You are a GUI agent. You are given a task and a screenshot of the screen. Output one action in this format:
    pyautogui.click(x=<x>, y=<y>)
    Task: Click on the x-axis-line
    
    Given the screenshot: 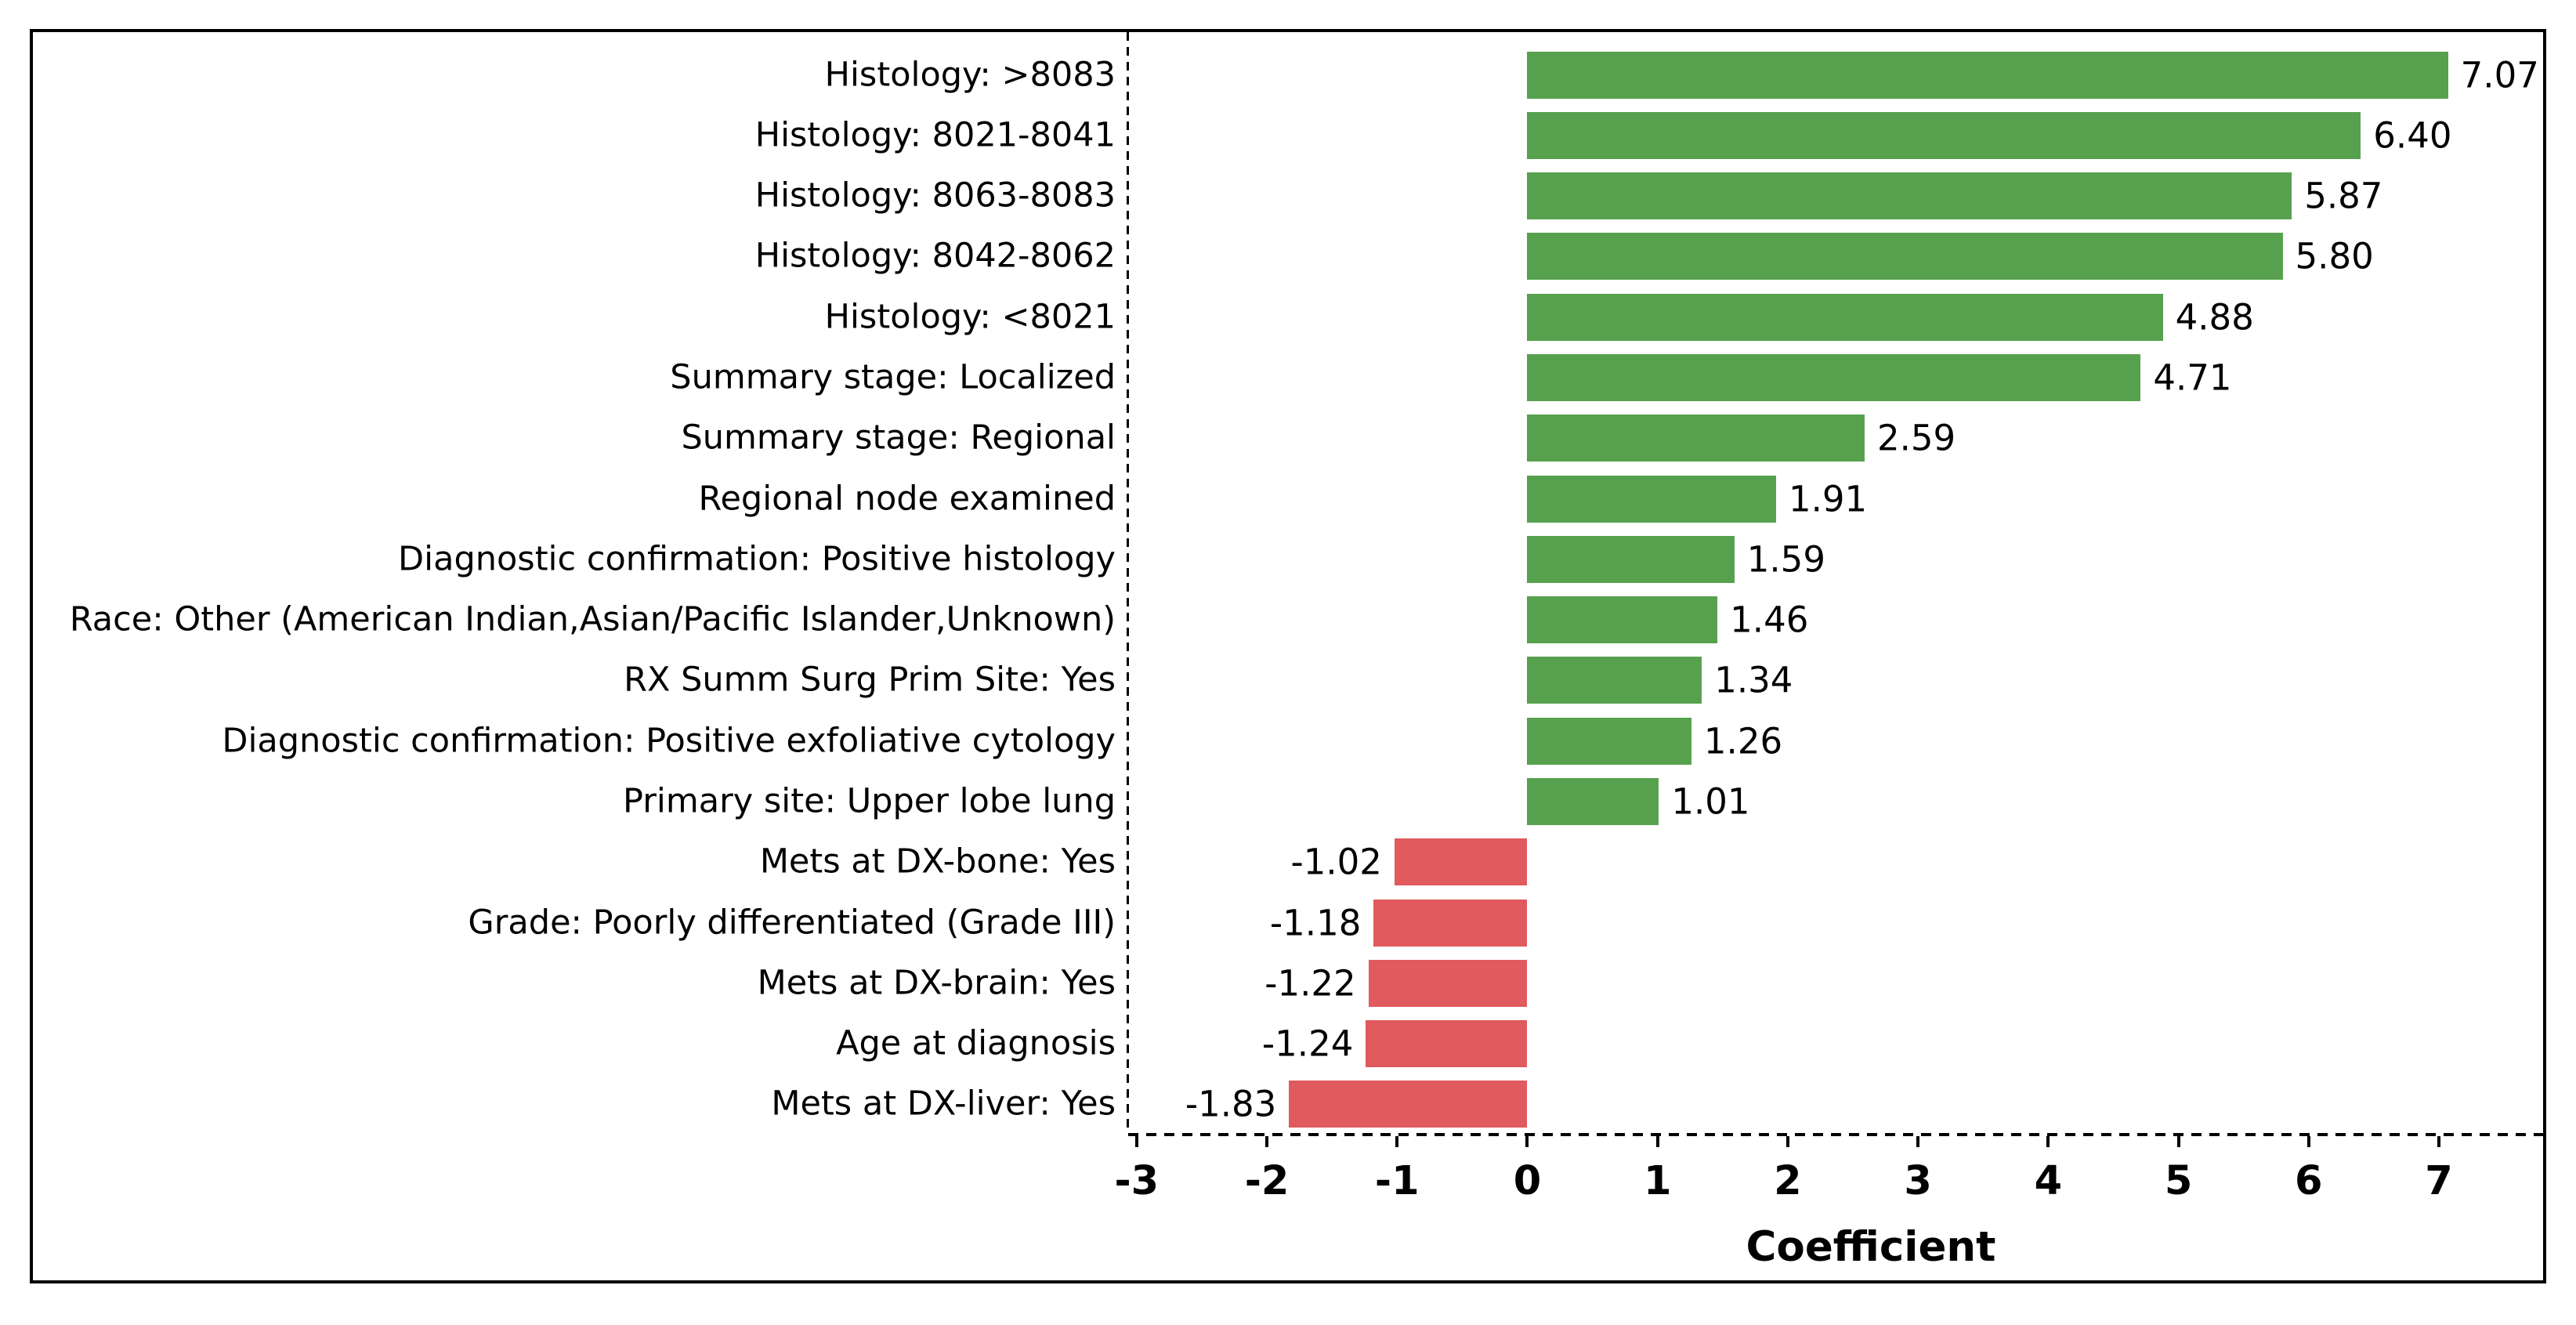 What is the action you would take?
    pyautogui.click(x=1836, y=1134)
    